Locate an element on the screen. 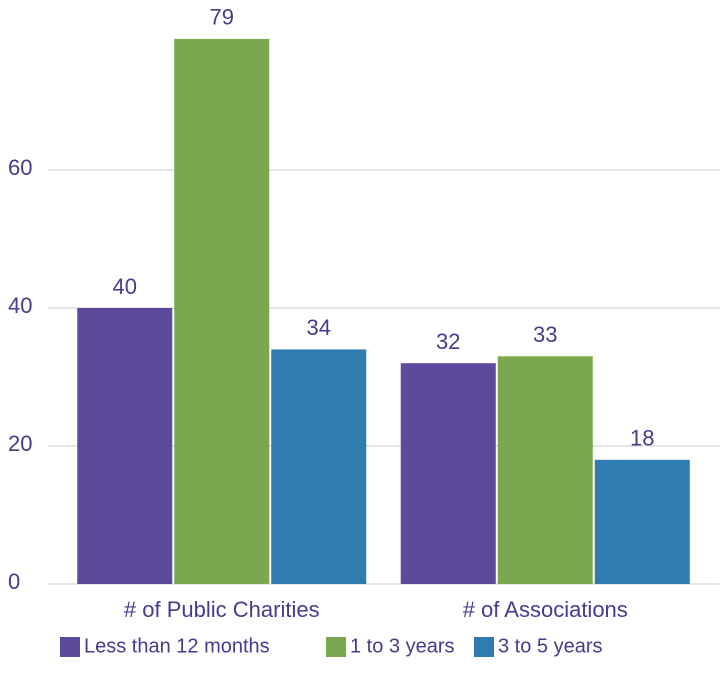 The width and height of the screenshot is (720, 696). y-tick-label: 60 is located at coordinates (20, 167).